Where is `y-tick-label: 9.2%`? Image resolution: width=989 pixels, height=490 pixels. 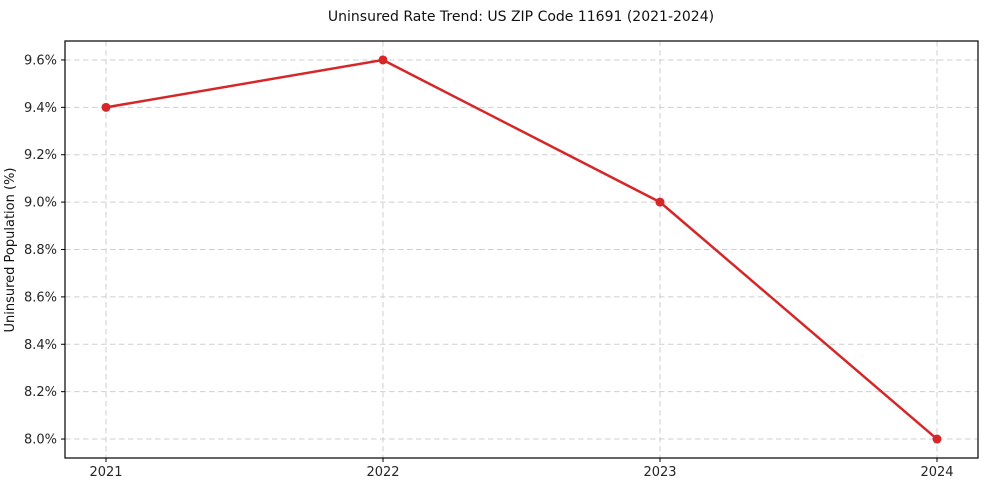
y-tick-label: 9.2% is located at coordinates (40, 155).